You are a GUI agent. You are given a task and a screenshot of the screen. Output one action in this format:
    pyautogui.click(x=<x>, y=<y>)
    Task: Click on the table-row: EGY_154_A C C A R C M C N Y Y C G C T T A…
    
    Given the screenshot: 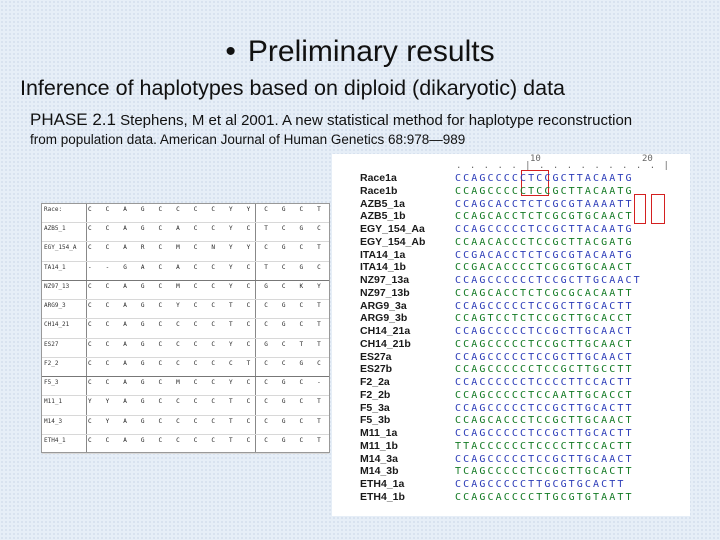 What is the action you would take?
    pyautogui.click(x=243, y=252)
    